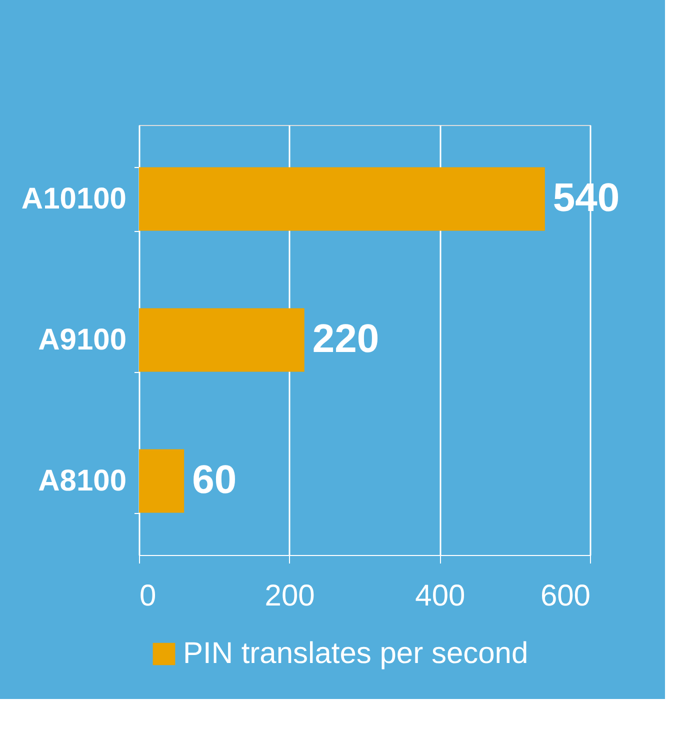 Image resolution: width=698 pixels, height=749 pixels. What do you see at coordinates (565, 596) in the screenshot?
I see `x-tick-label: 600` at bounding box center [565, 596].